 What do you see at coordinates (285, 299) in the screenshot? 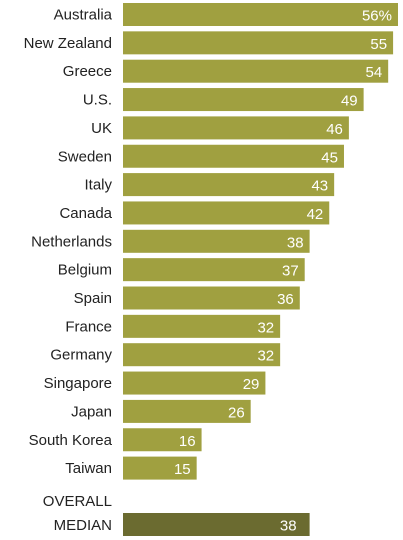
I see `value-label: 36` at bounding box center [285, 299].